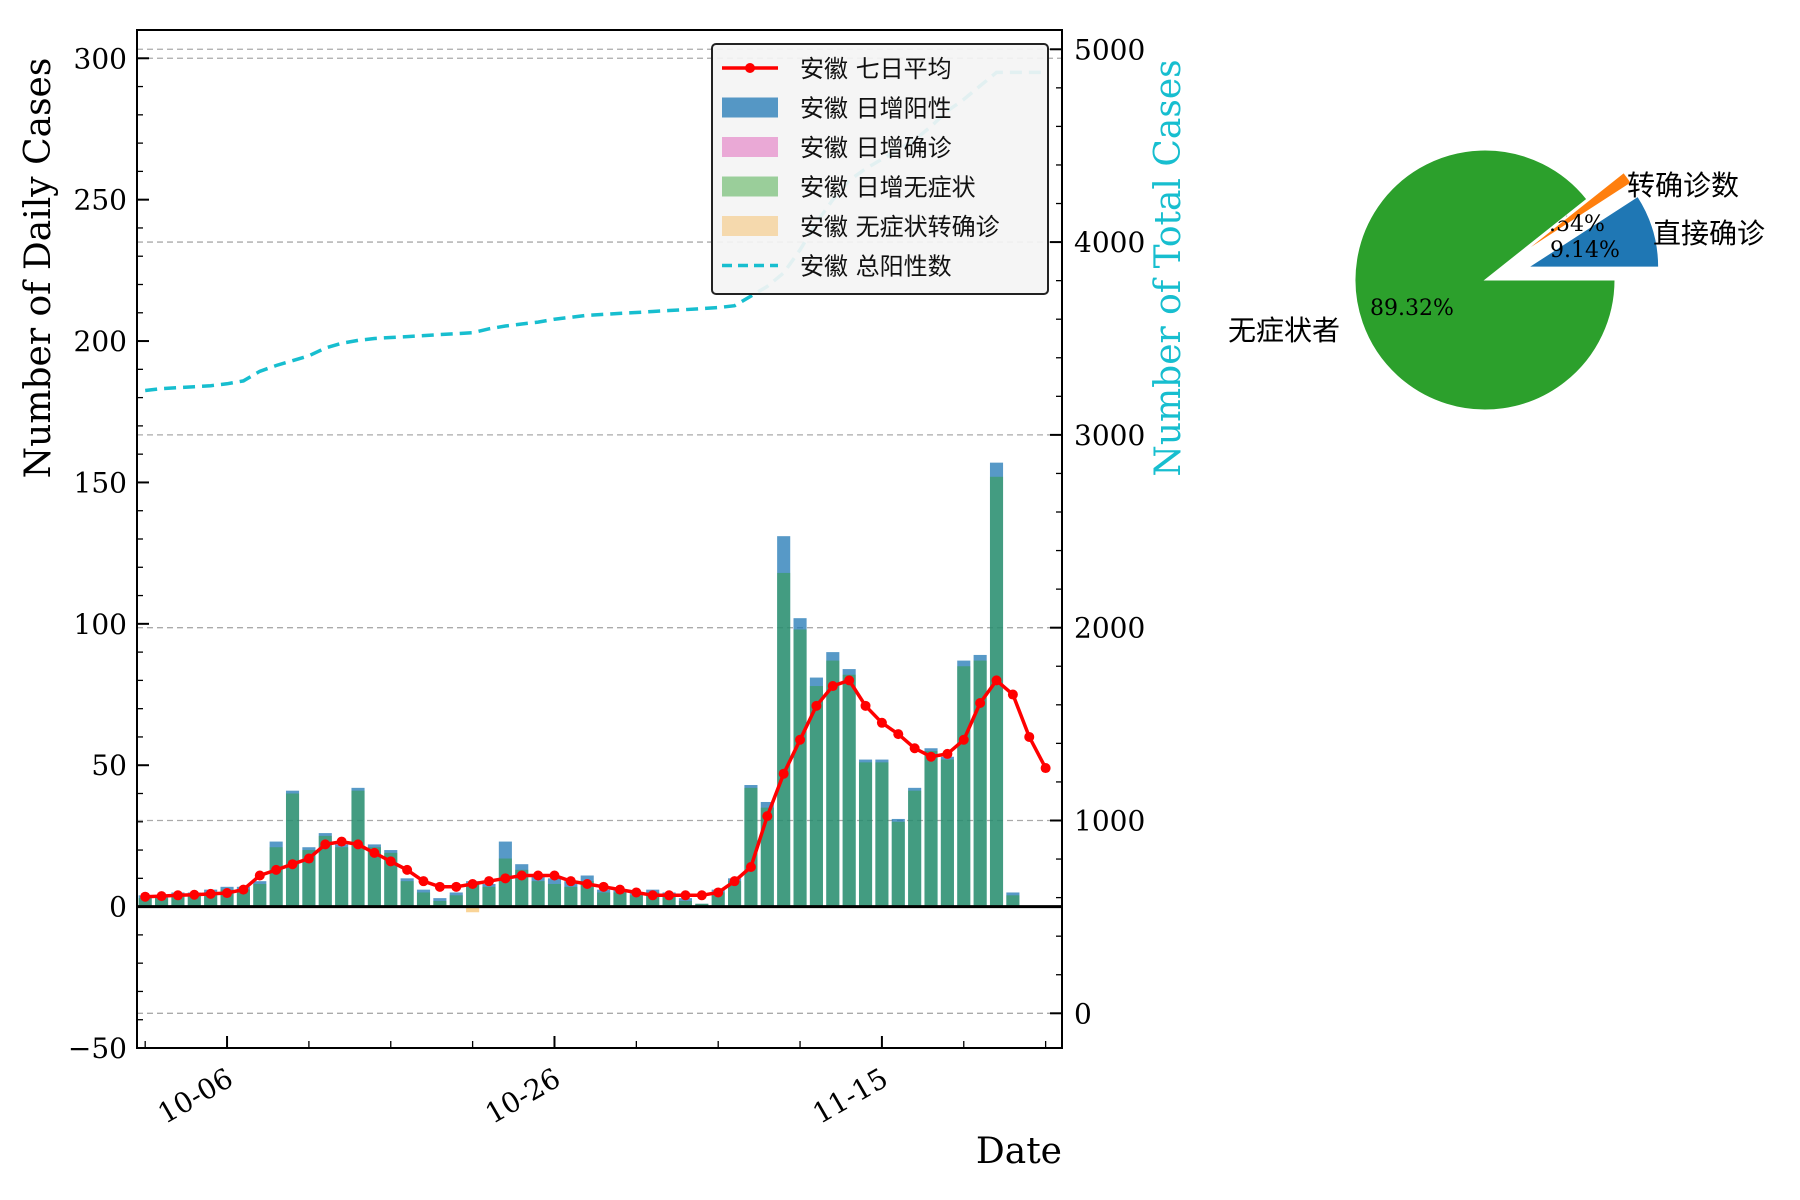  I want to click on x-axis-title: Date, so click(1019, 1151).